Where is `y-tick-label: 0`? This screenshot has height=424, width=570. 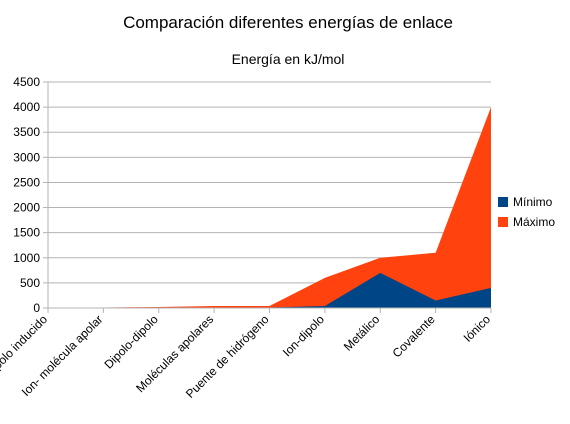 y-tick-label: 0 is located at coordinates (36, 308).